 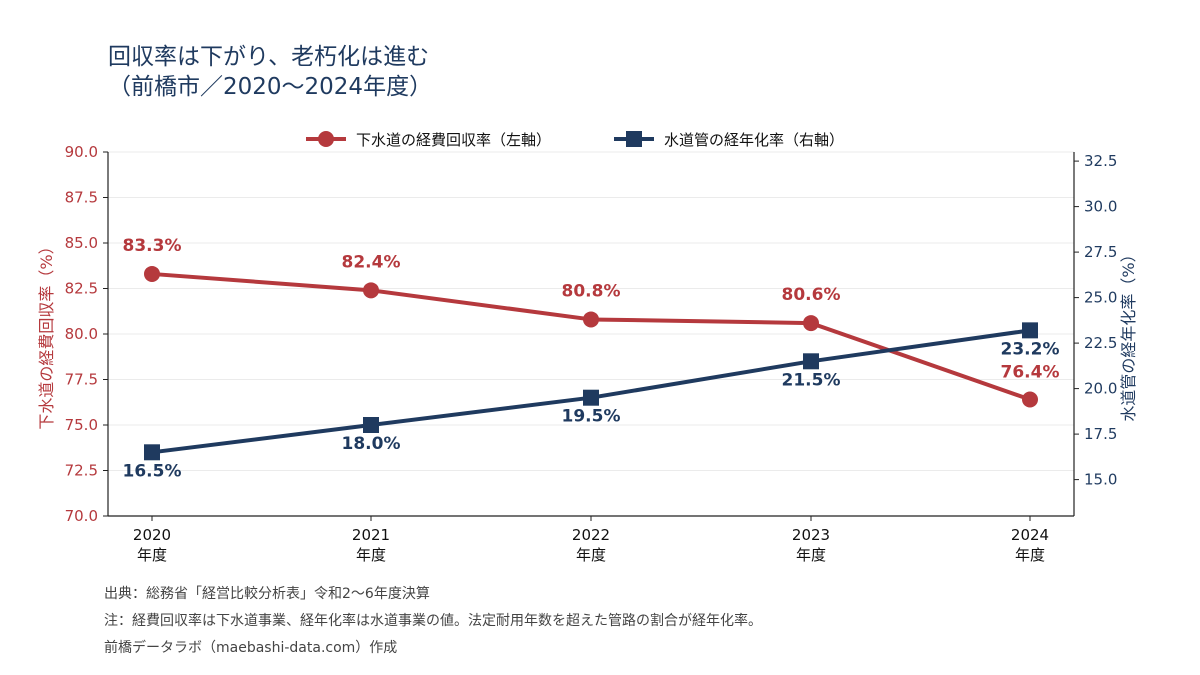 What do you see at coordinates (81, 334) in the screenshot?
I see `left-tick-label: 80.0` at bounding box center [81, 334].